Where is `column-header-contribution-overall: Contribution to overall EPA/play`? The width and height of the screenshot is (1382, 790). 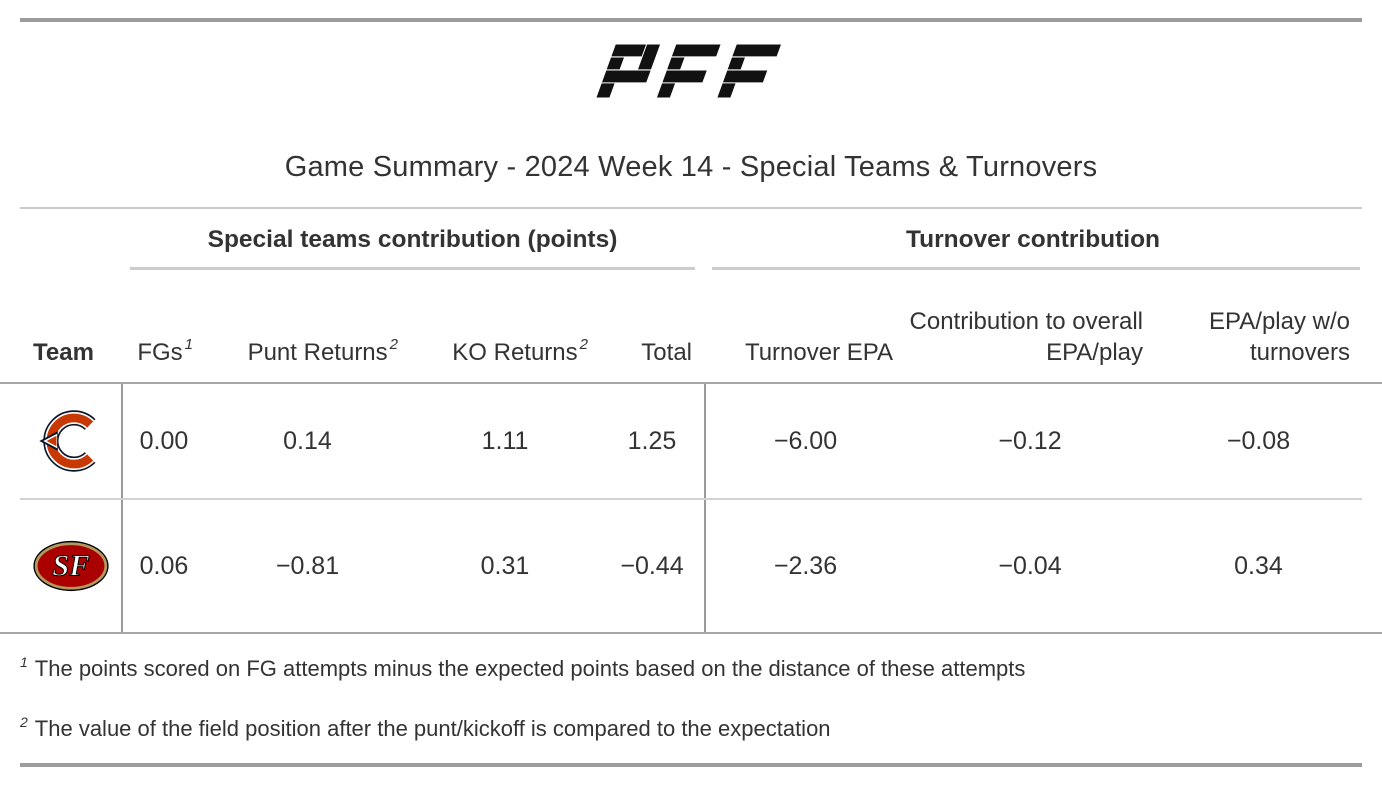 column-header-contribution-overall: Contribution to overall EPA/play is located at coordinates (1026, 337).